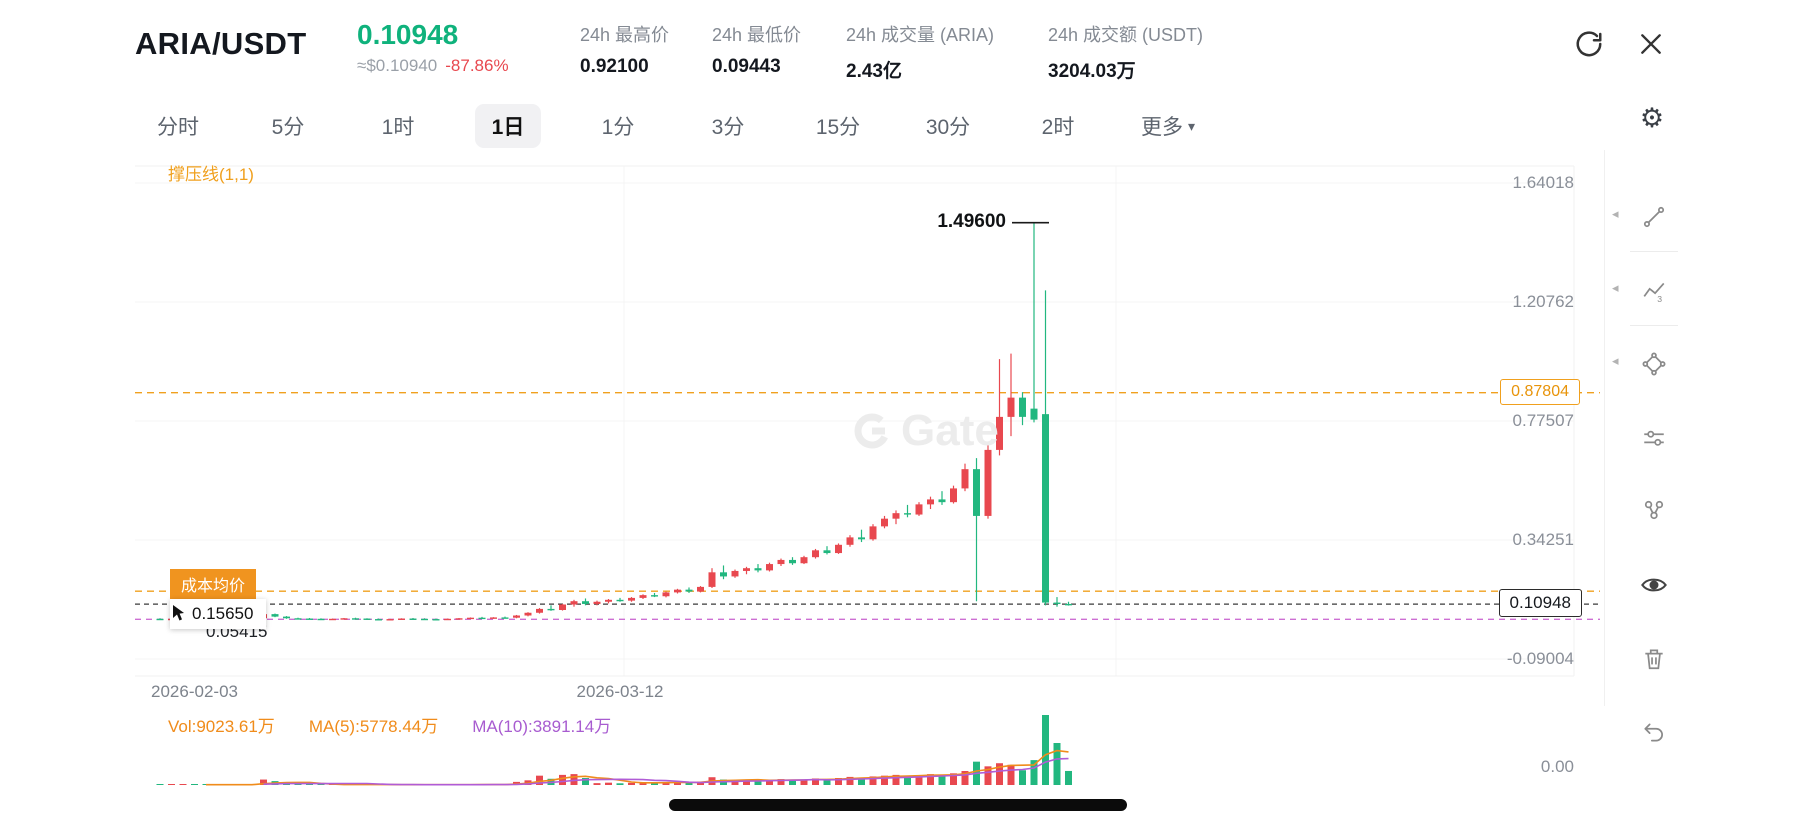  I want to click on timeframe-tab-8: 2时, so click(1058, 127).